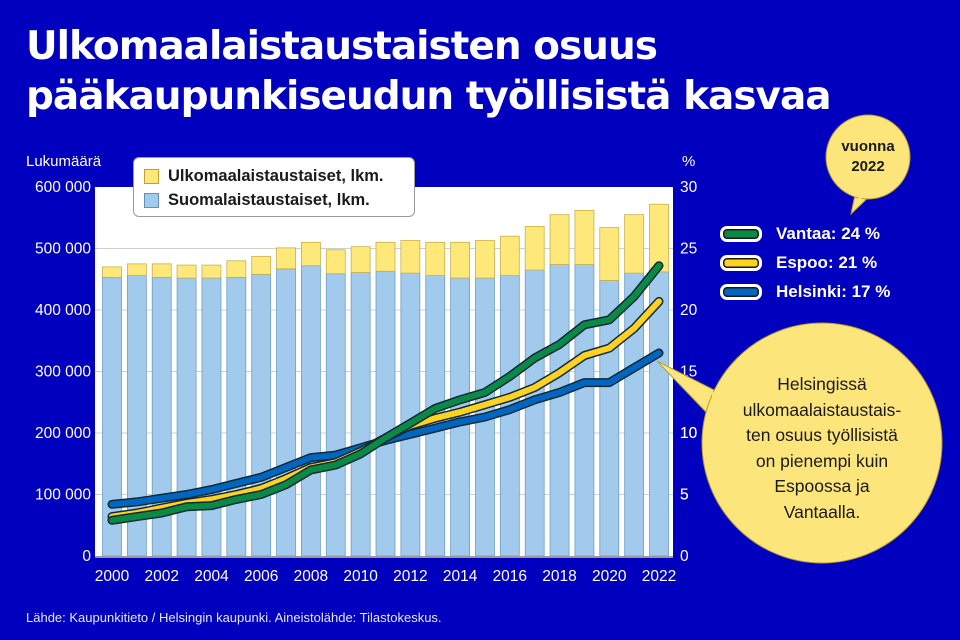 The image size is (960, 640). What do you see at coordinates (689, 187) in the screenshot?
I see `right-tick-label: 30` at bounding box center [689, 187].